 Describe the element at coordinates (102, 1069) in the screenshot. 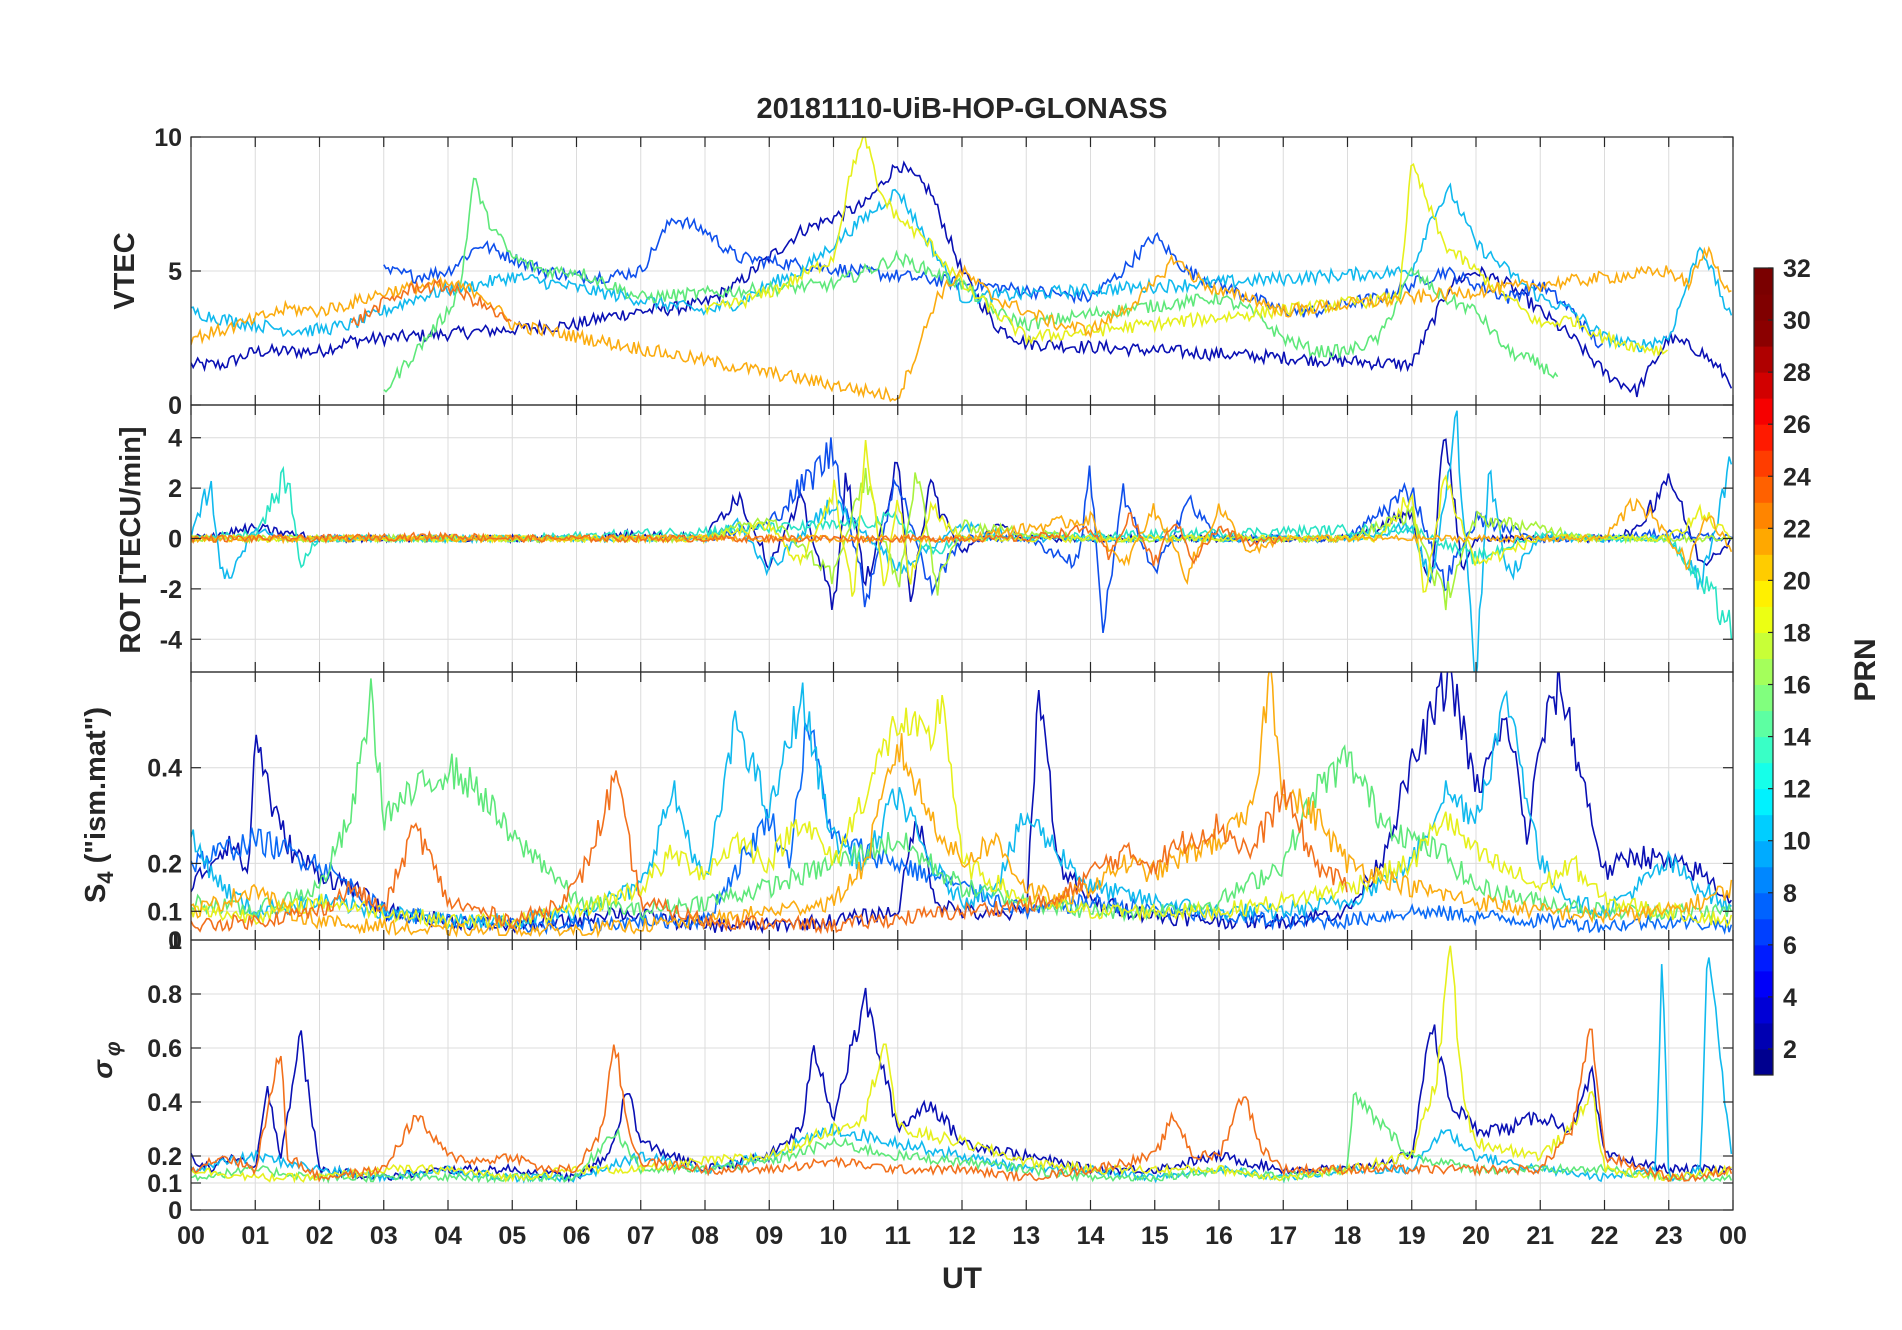

I see `sigma-phi-y-label-main: σ` at that location.